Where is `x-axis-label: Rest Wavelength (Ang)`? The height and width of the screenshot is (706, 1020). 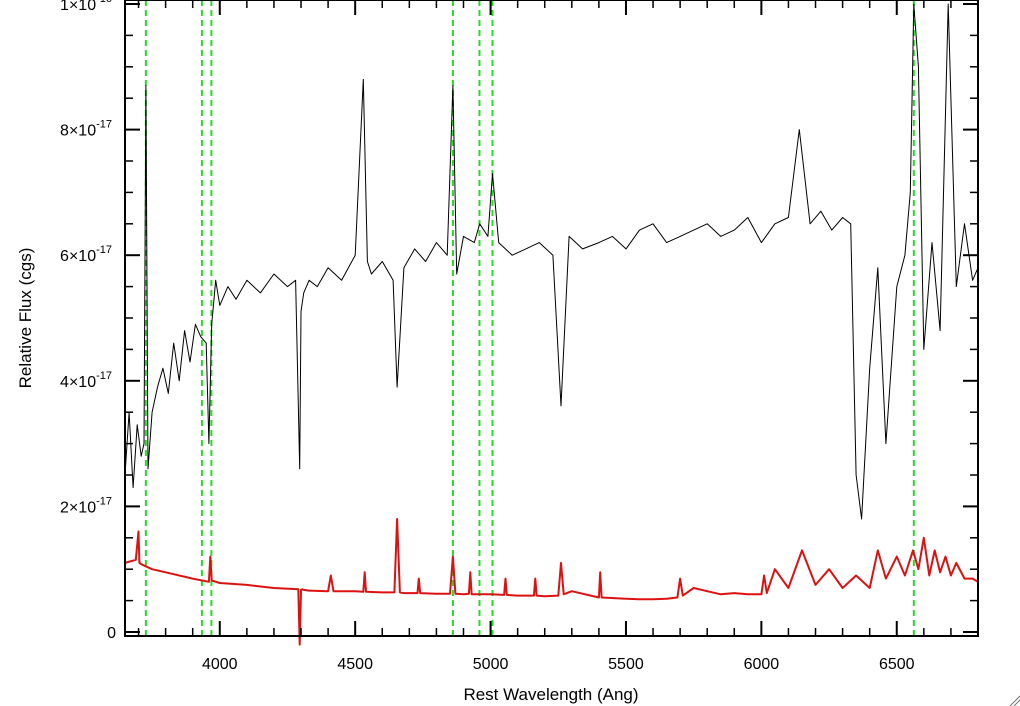 x-axis-label: Rest Wavelength (Ang) is located at coordinates (550, 694).